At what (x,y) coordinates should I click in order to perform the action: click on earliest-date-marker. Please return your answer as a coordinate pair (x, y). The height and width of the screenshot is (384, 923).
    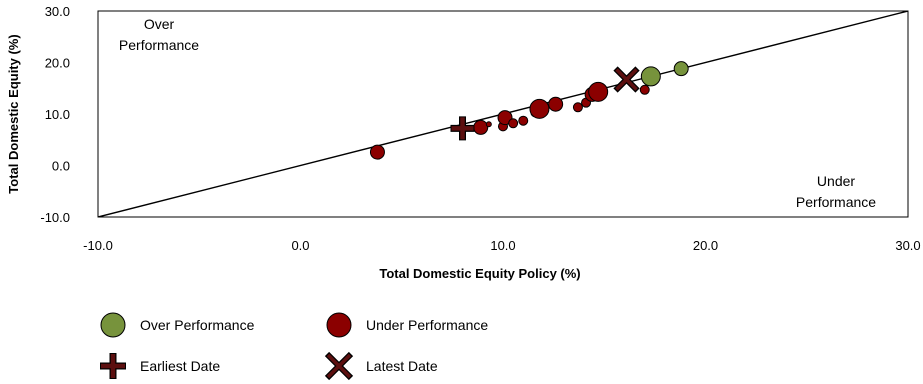
    Looking at the image, I should click on (462, 128).